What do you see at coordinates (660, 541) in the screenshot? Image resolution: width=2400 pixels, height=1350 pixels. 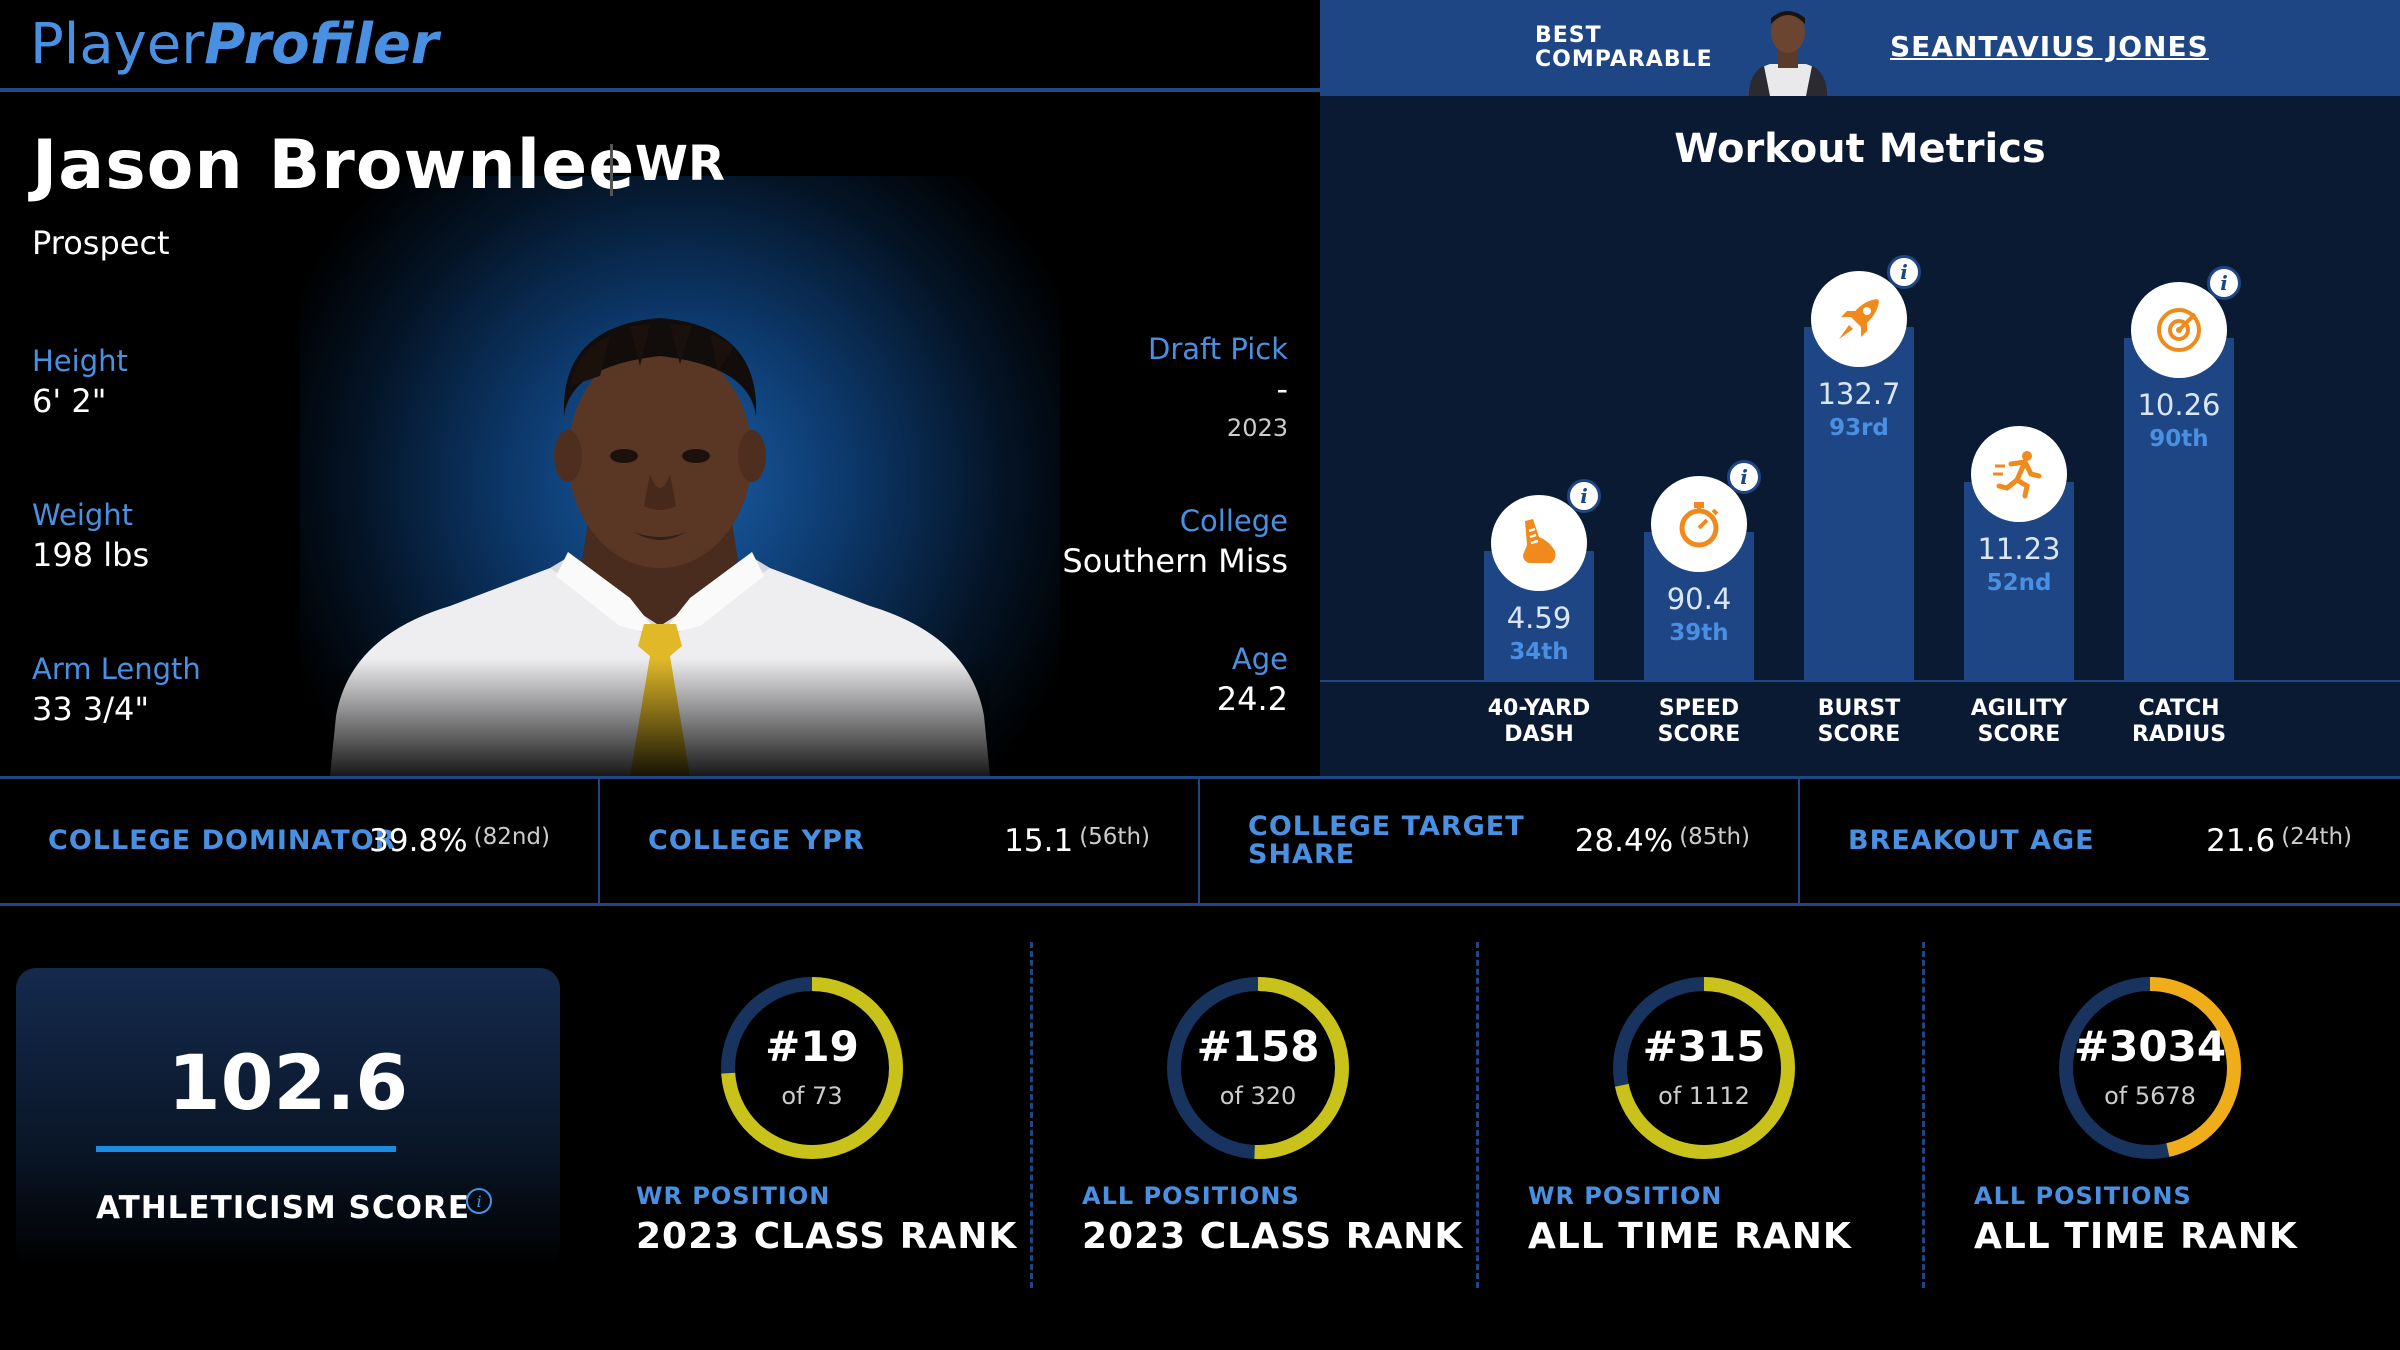 I see `player-photo` at bounding box center [660, 541].